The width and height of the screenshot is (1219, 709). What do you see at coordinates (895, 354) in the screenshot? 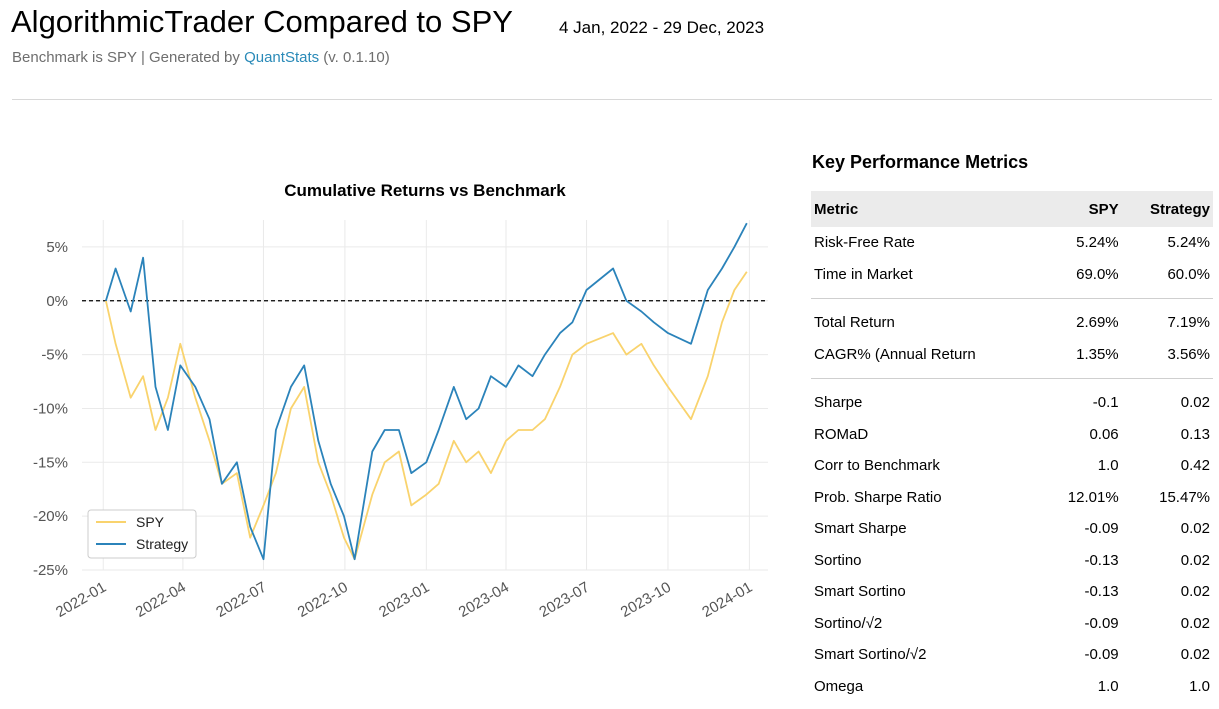
I see `metric-name: CAGR% (Annual Return` at bounding box center [895, 354].